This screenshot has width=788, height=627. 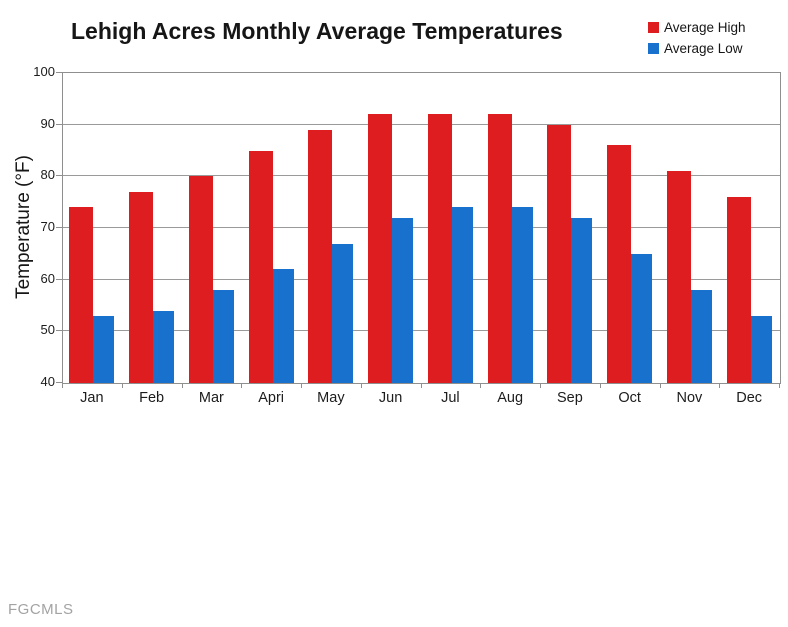 I want to click on bar-low-dec, so click(x=761, y=349).